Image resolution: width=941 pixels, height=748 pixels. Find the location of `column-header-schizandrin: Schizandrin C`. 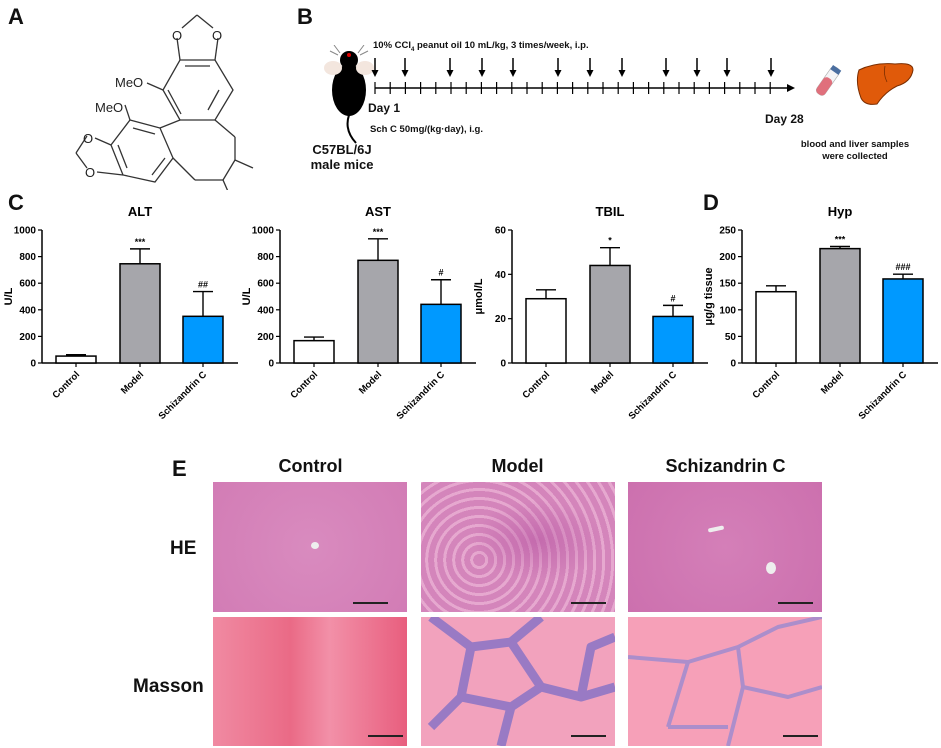

column-header-schizandrin: Schizandrin C is located at coordinates (725, 466).